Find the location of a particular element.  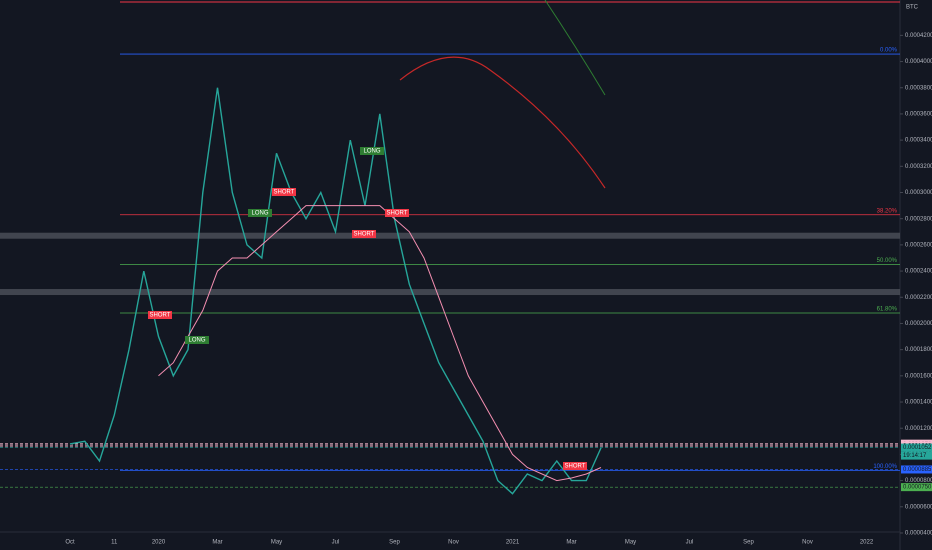

fib-label: 0.00% is located at coordinates (889, 51).